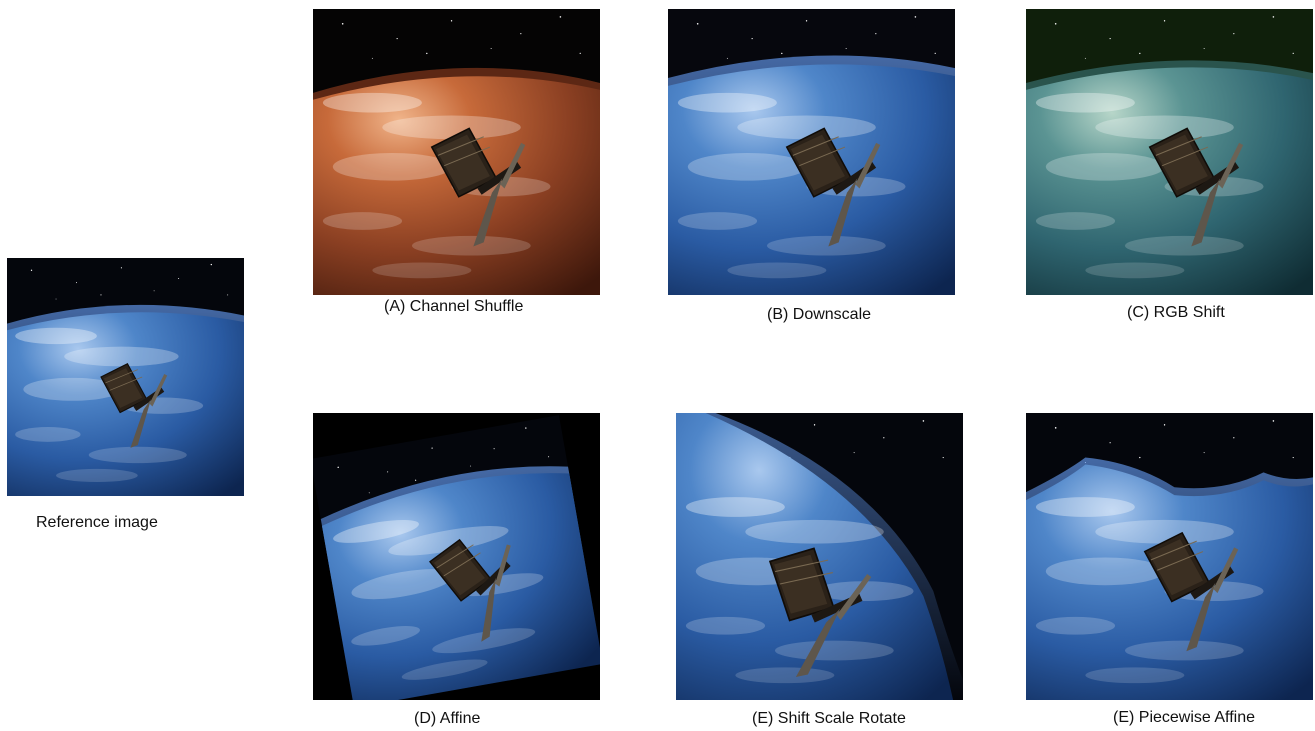 The height and width of the screenshot is (731, 1315). What do you see at coordinates (819, 314) in the screenshot?
I see `caption-downscale: (B) Downscale` at bounding box center [819, 314].